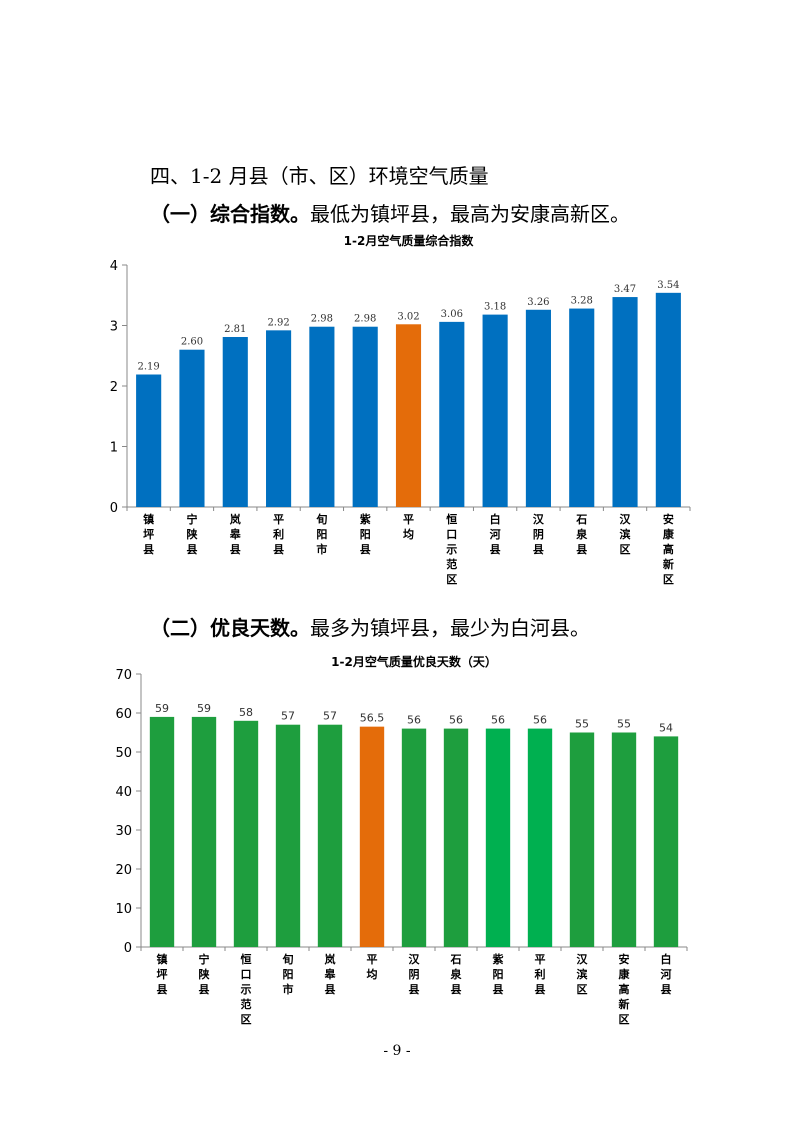 The image size is (794, 1123). I want to click on y-tick-label: 30, so click(123, 831).